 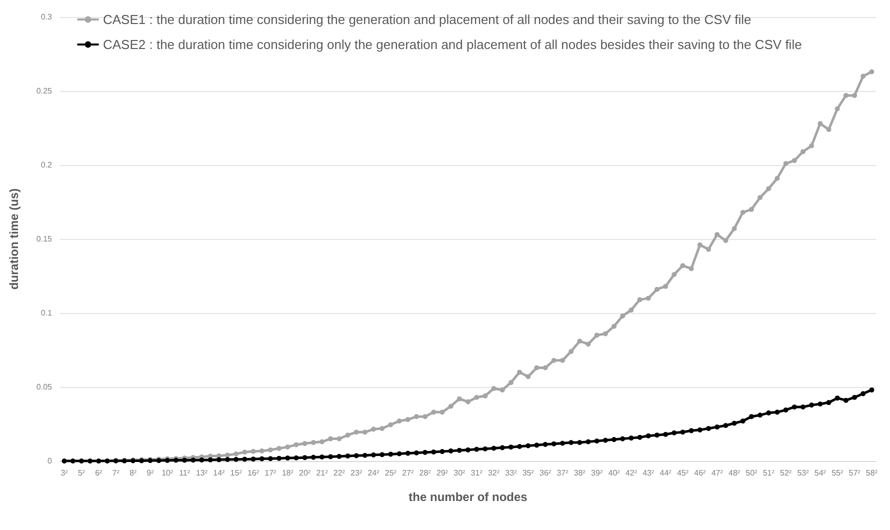 What do you see at coordinates (614, 473) in the screenshot?
I see `x-tick-label: 40²` at bounding box center [614, 473].